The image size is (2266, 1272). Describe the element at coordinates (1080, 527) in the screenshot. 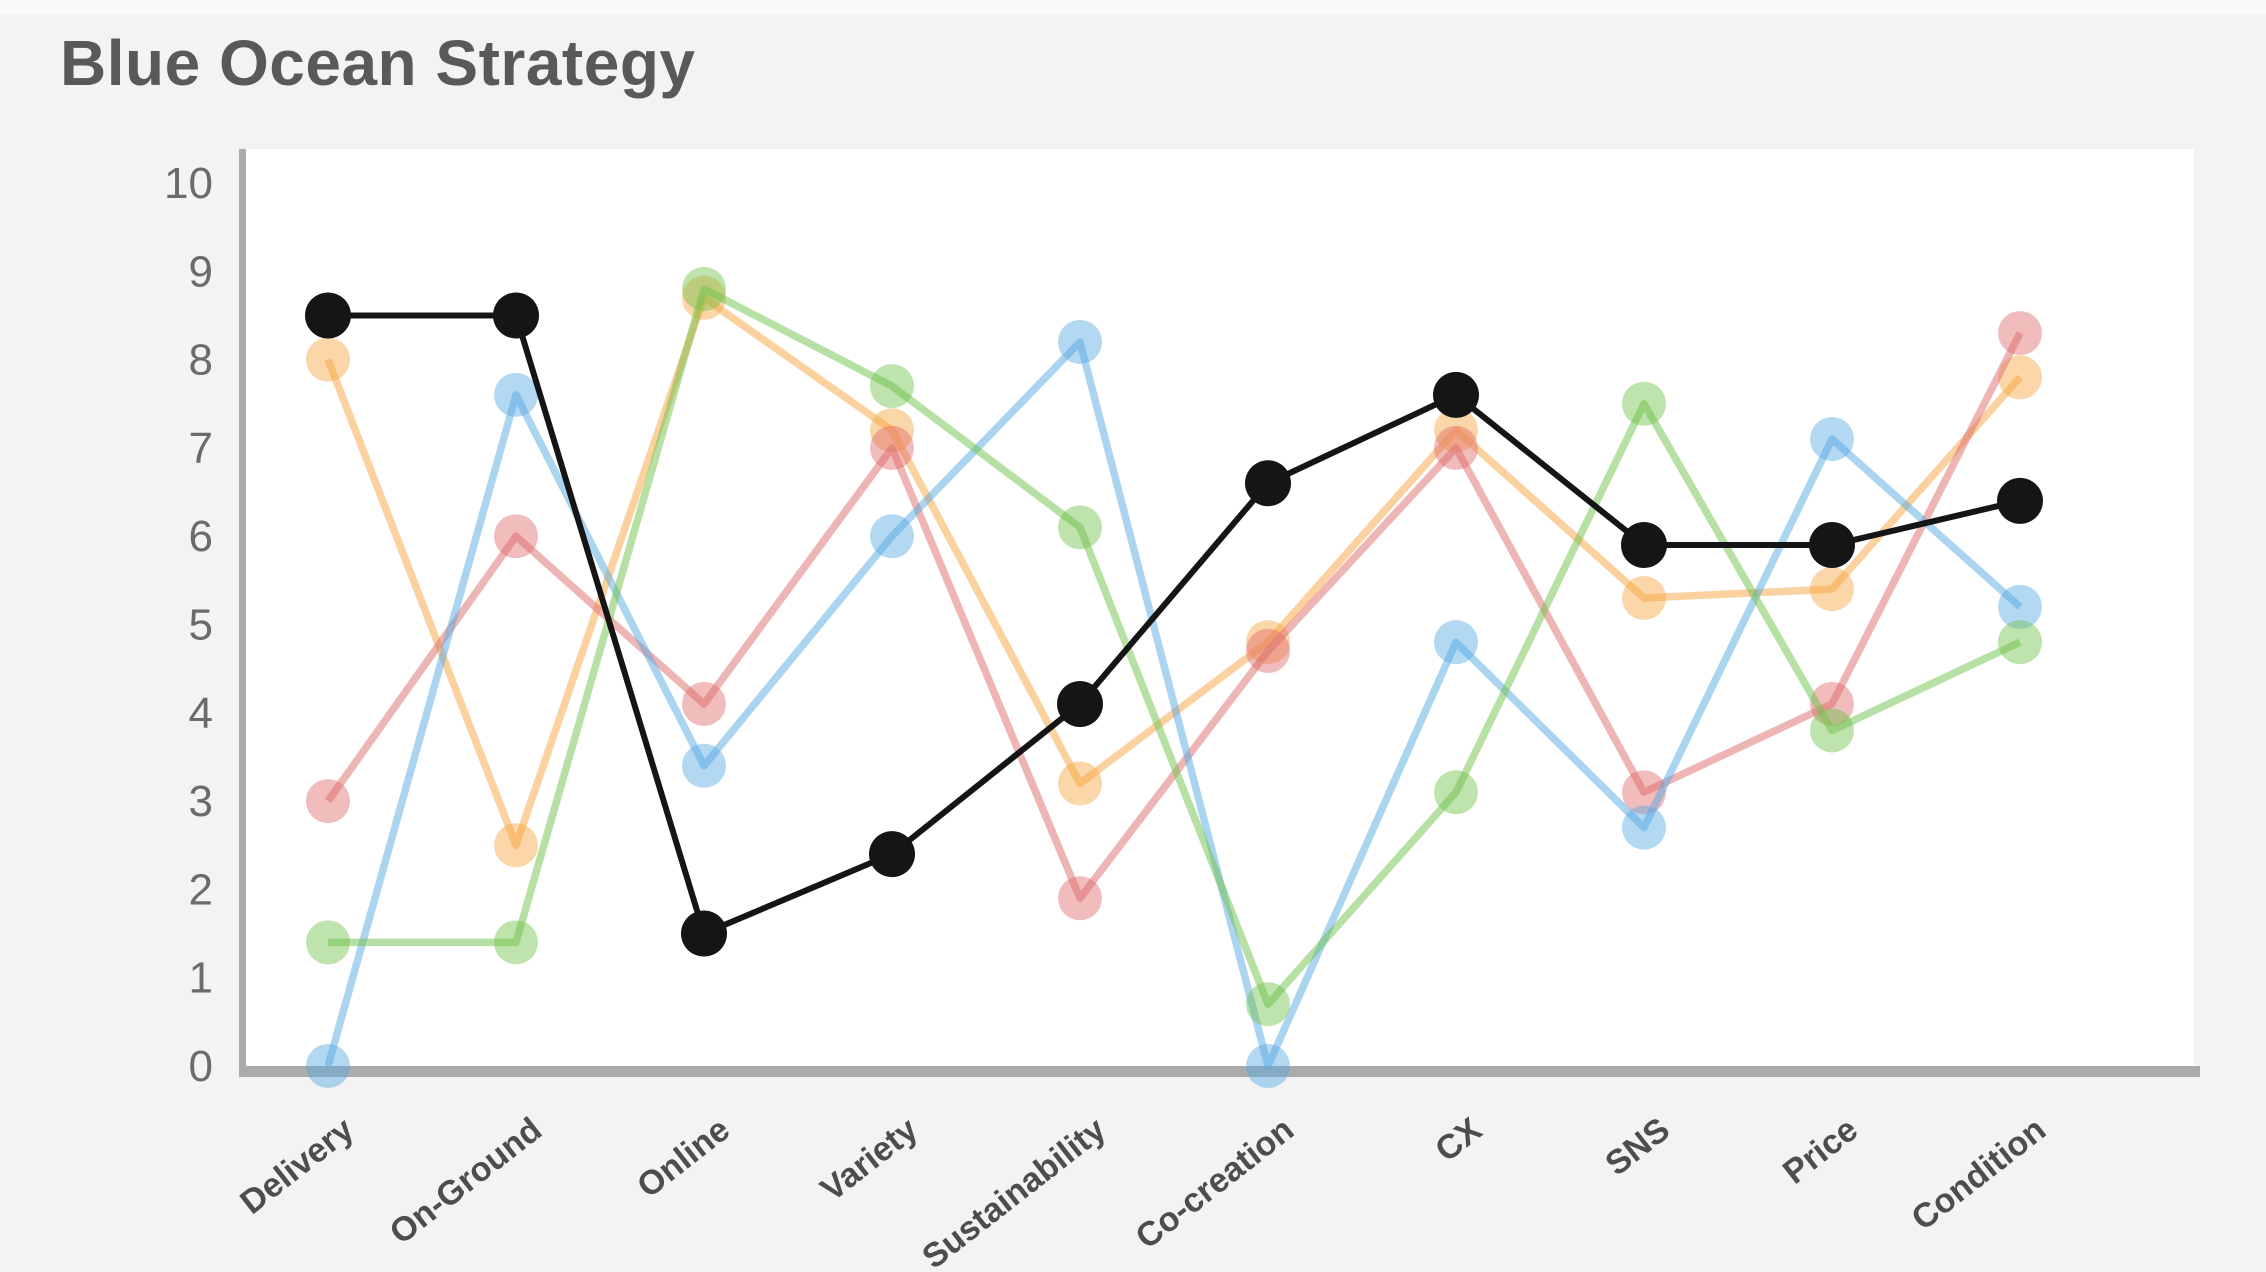

I see `series-green-marker-Sustainability` at that location.